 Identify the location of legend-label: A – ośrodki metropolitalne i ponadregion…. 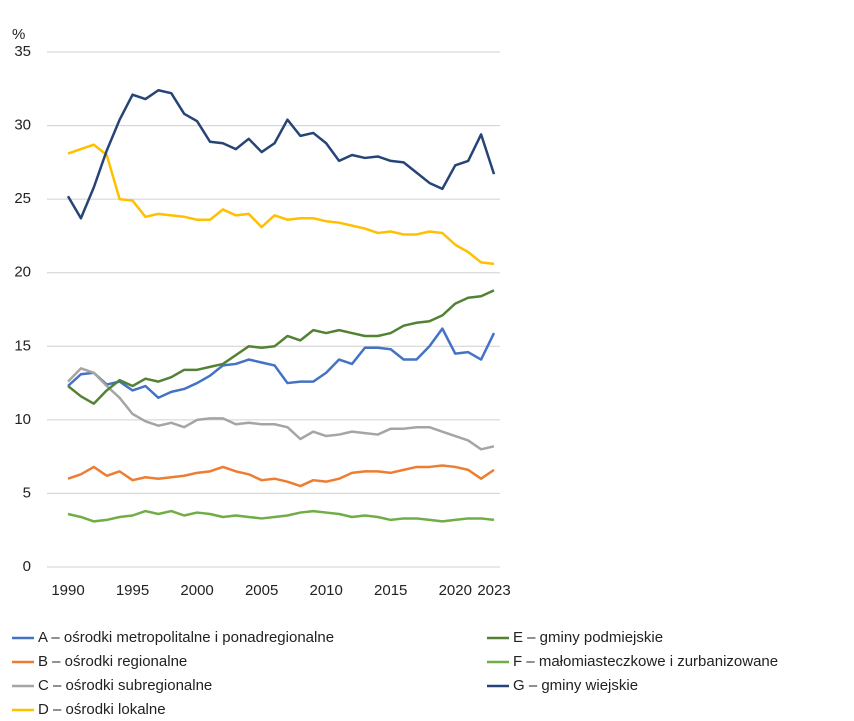
(186, 637).